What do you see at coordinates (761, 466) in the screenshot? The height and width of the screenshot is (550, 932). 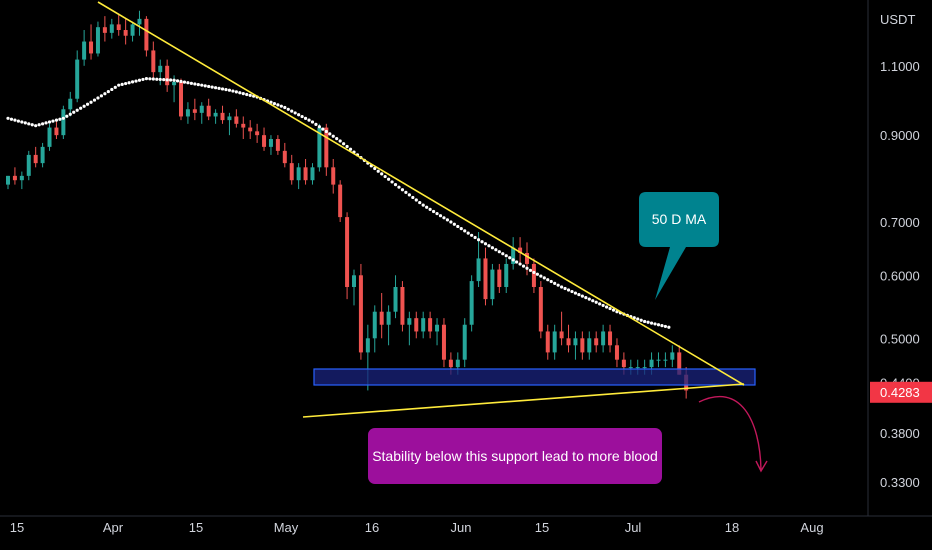 I see `projection-arrow-head` at bounding box center [761, 466].